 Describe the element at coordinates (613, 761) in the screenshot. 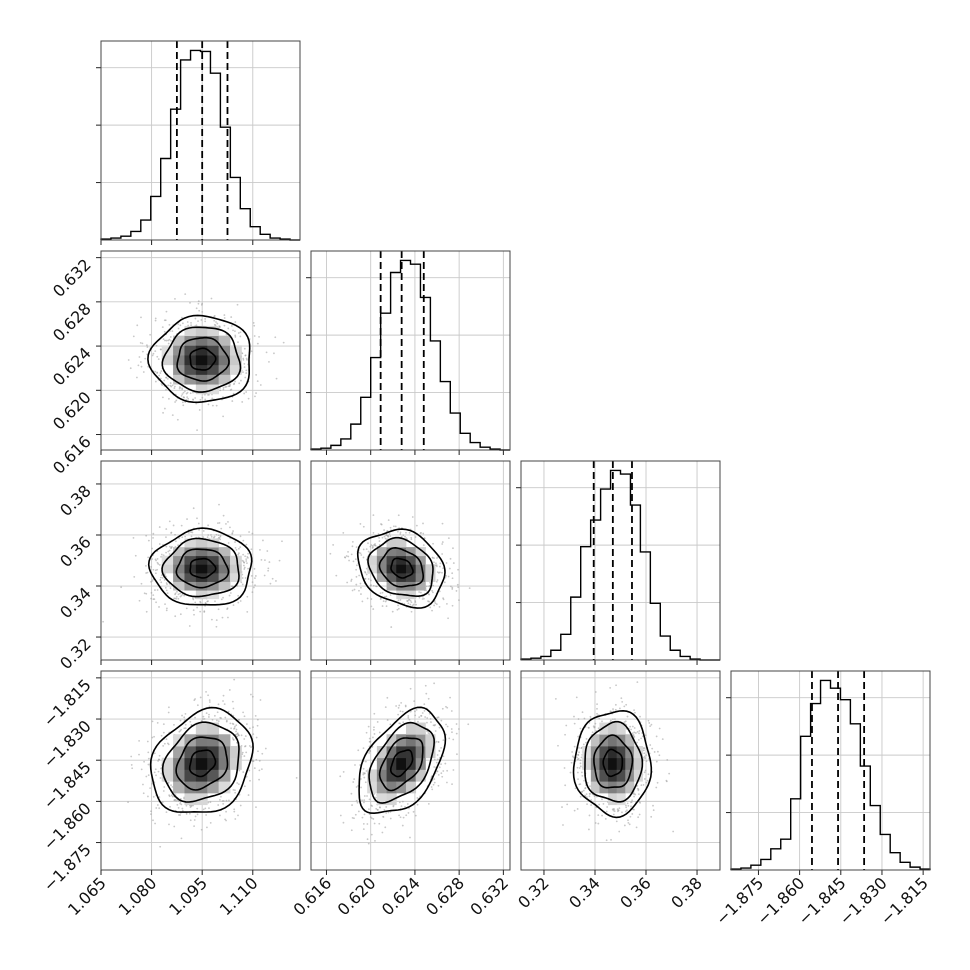

I see `contour-line` at that location.